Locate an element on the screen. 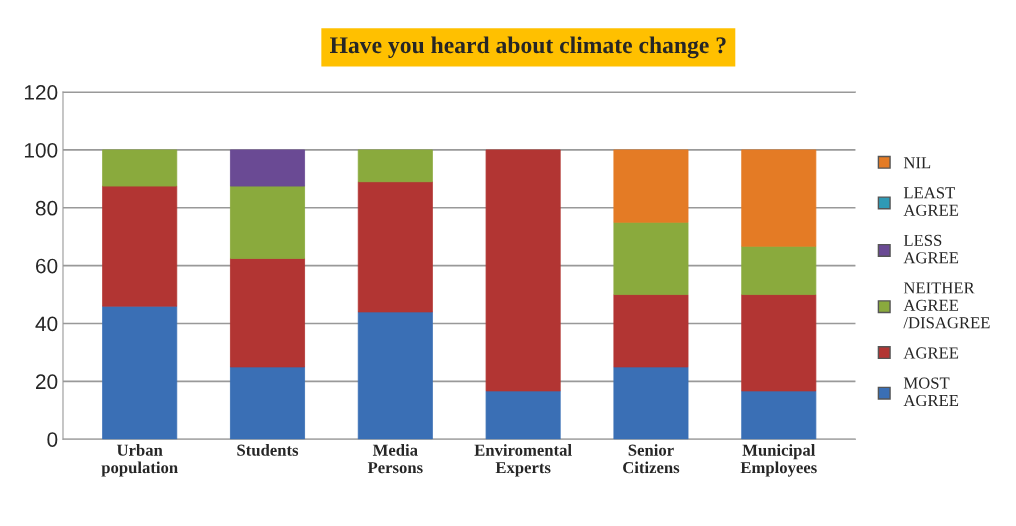 This screenshot has width=1016, height=526. x-tick-label: Municipal Employees is located at coordinates (778, 460).